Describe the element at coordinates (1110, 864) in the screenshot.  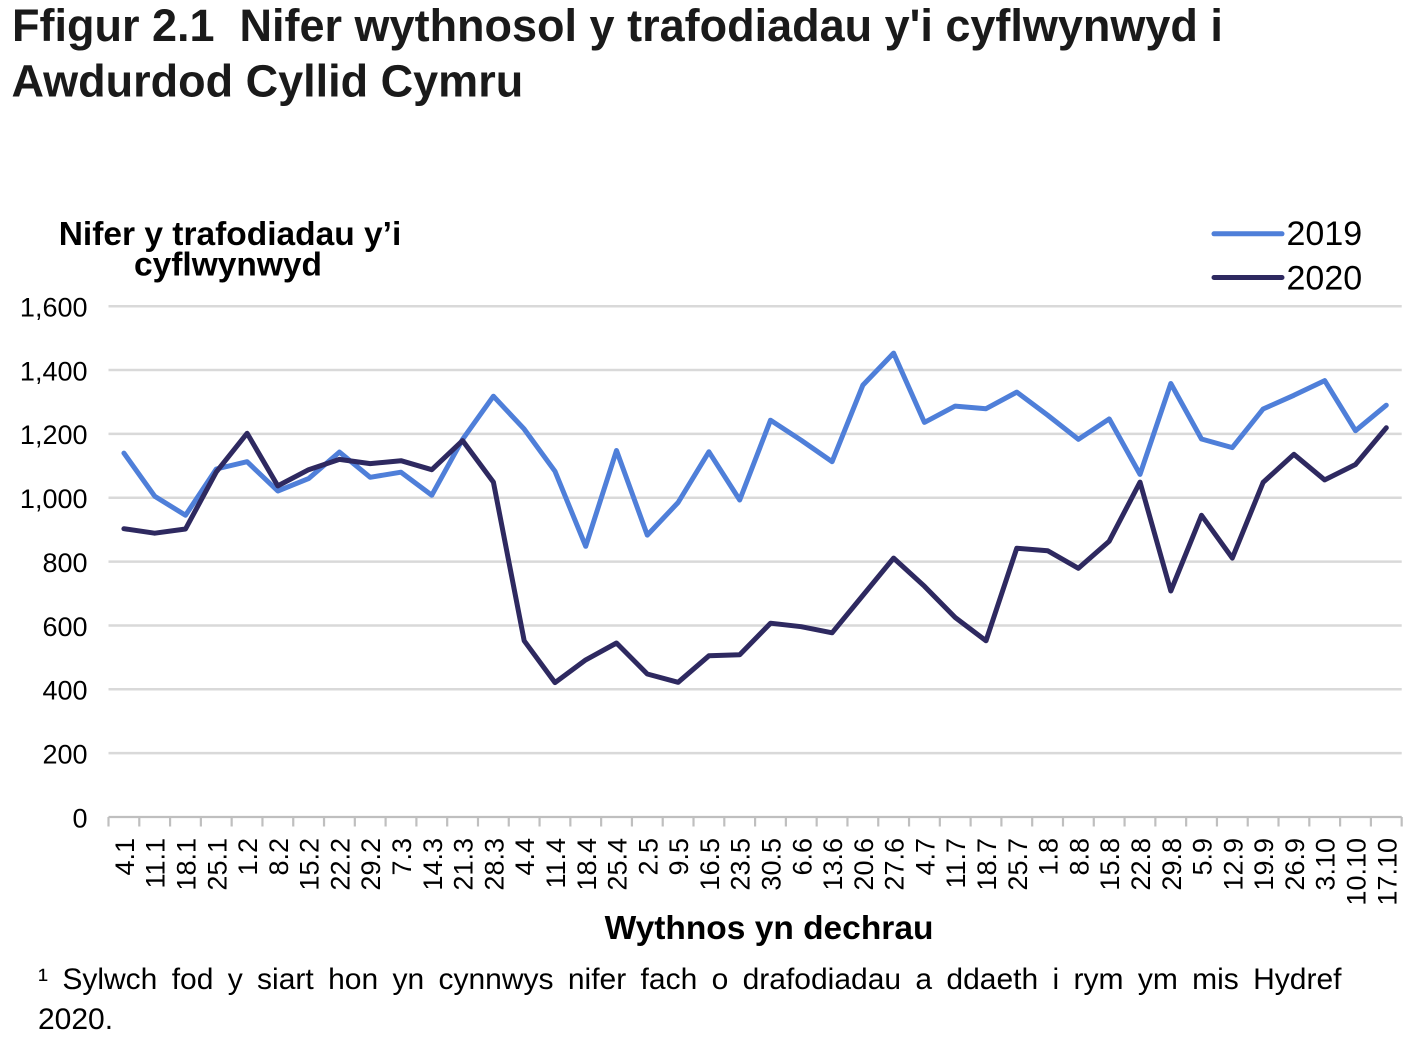
I see `svg-text: 15.8` at that location.